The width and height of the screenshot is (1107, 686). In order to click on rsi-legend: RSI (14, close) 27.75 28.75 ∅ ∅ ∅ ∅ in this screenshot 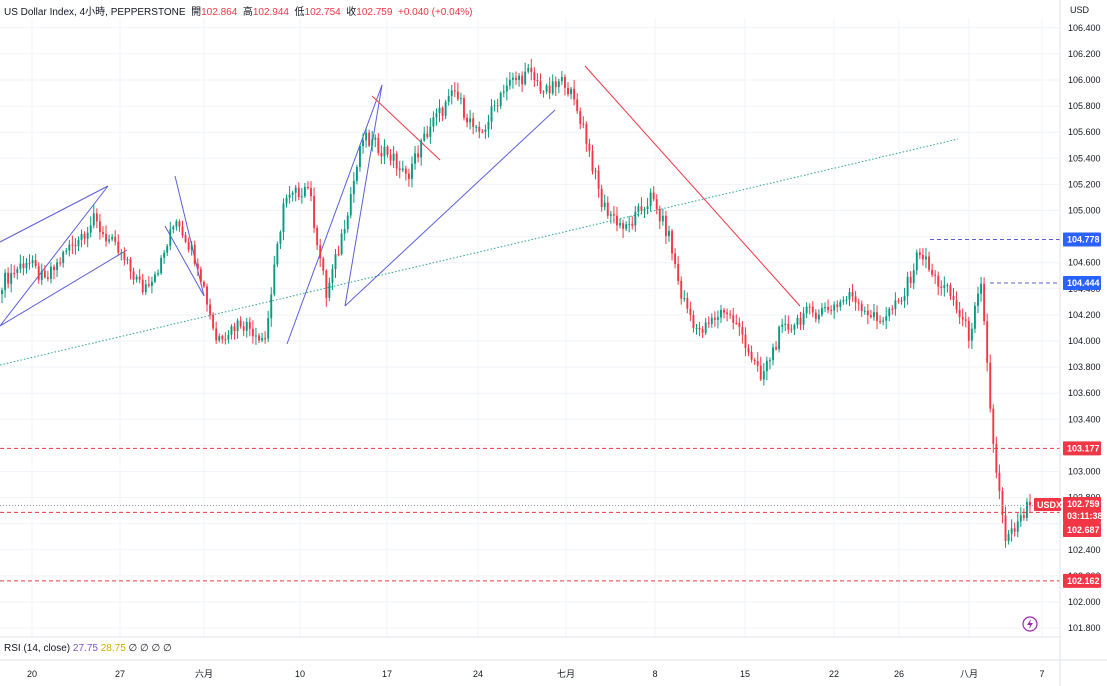, I will do `click(88, 648)`.